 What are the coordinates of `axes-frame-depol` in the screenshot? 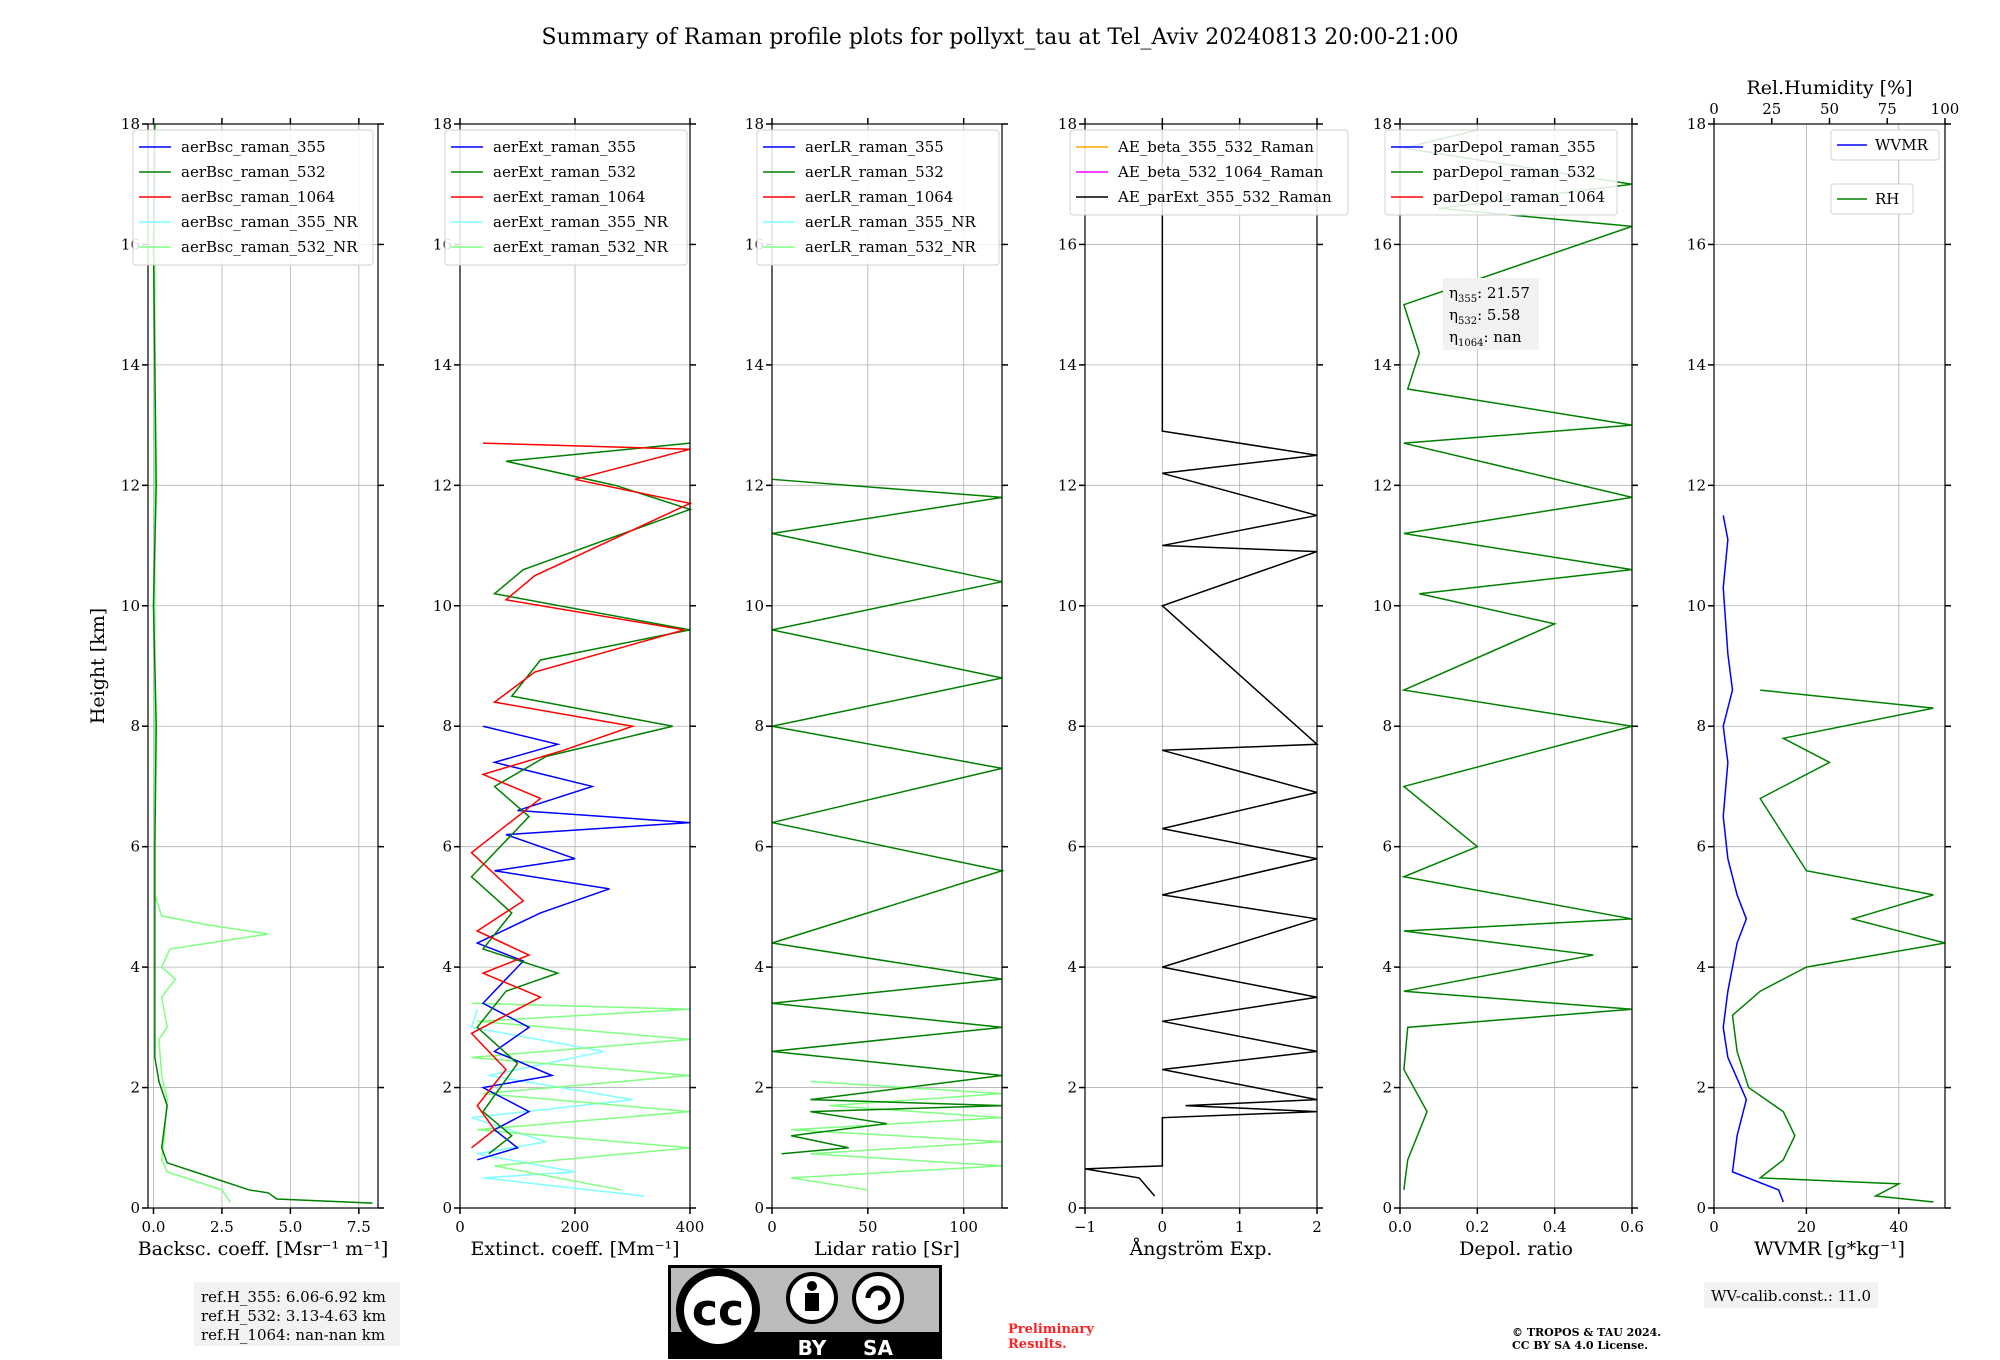 It's located at (1516, 666).